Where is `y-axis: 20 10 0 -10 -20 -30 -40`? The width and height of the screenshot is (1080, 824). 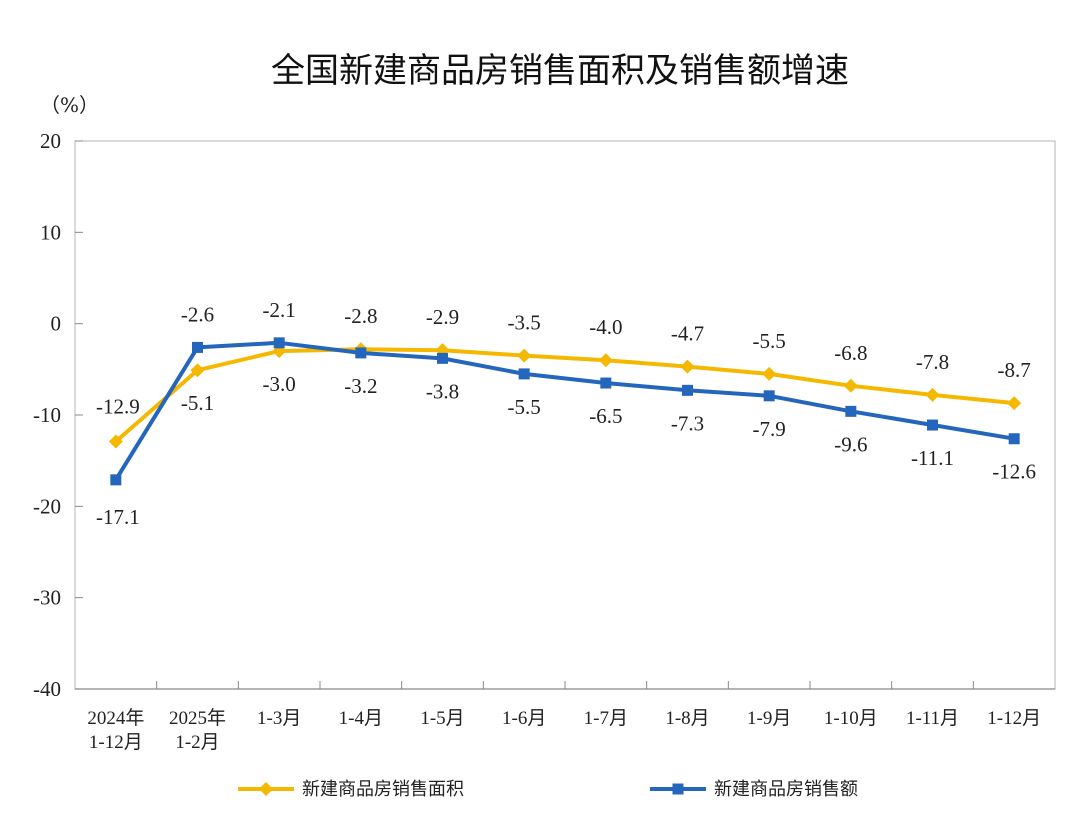 y-axis: 20 10 0 -10 -20 -30 -40 is located at coordinates (58, 415).